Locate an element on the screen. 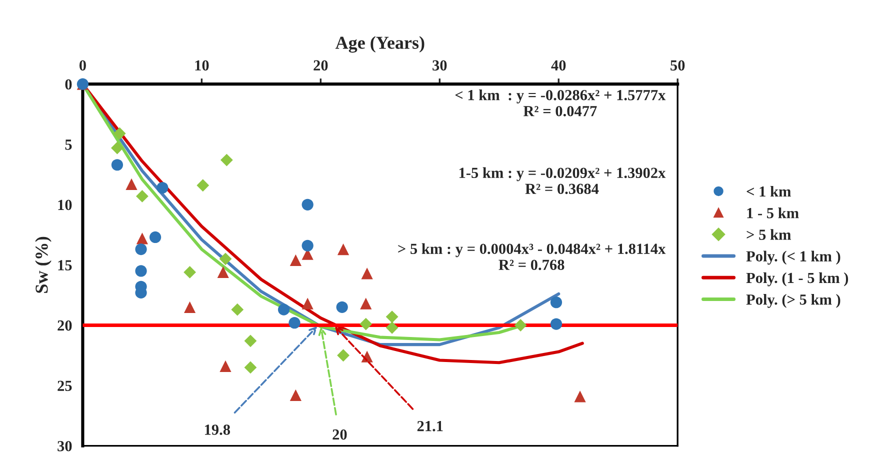 The height and width of the screenshot is (462, 880). y-axis-title: Sw (%) is located at coordinates (43, 264).